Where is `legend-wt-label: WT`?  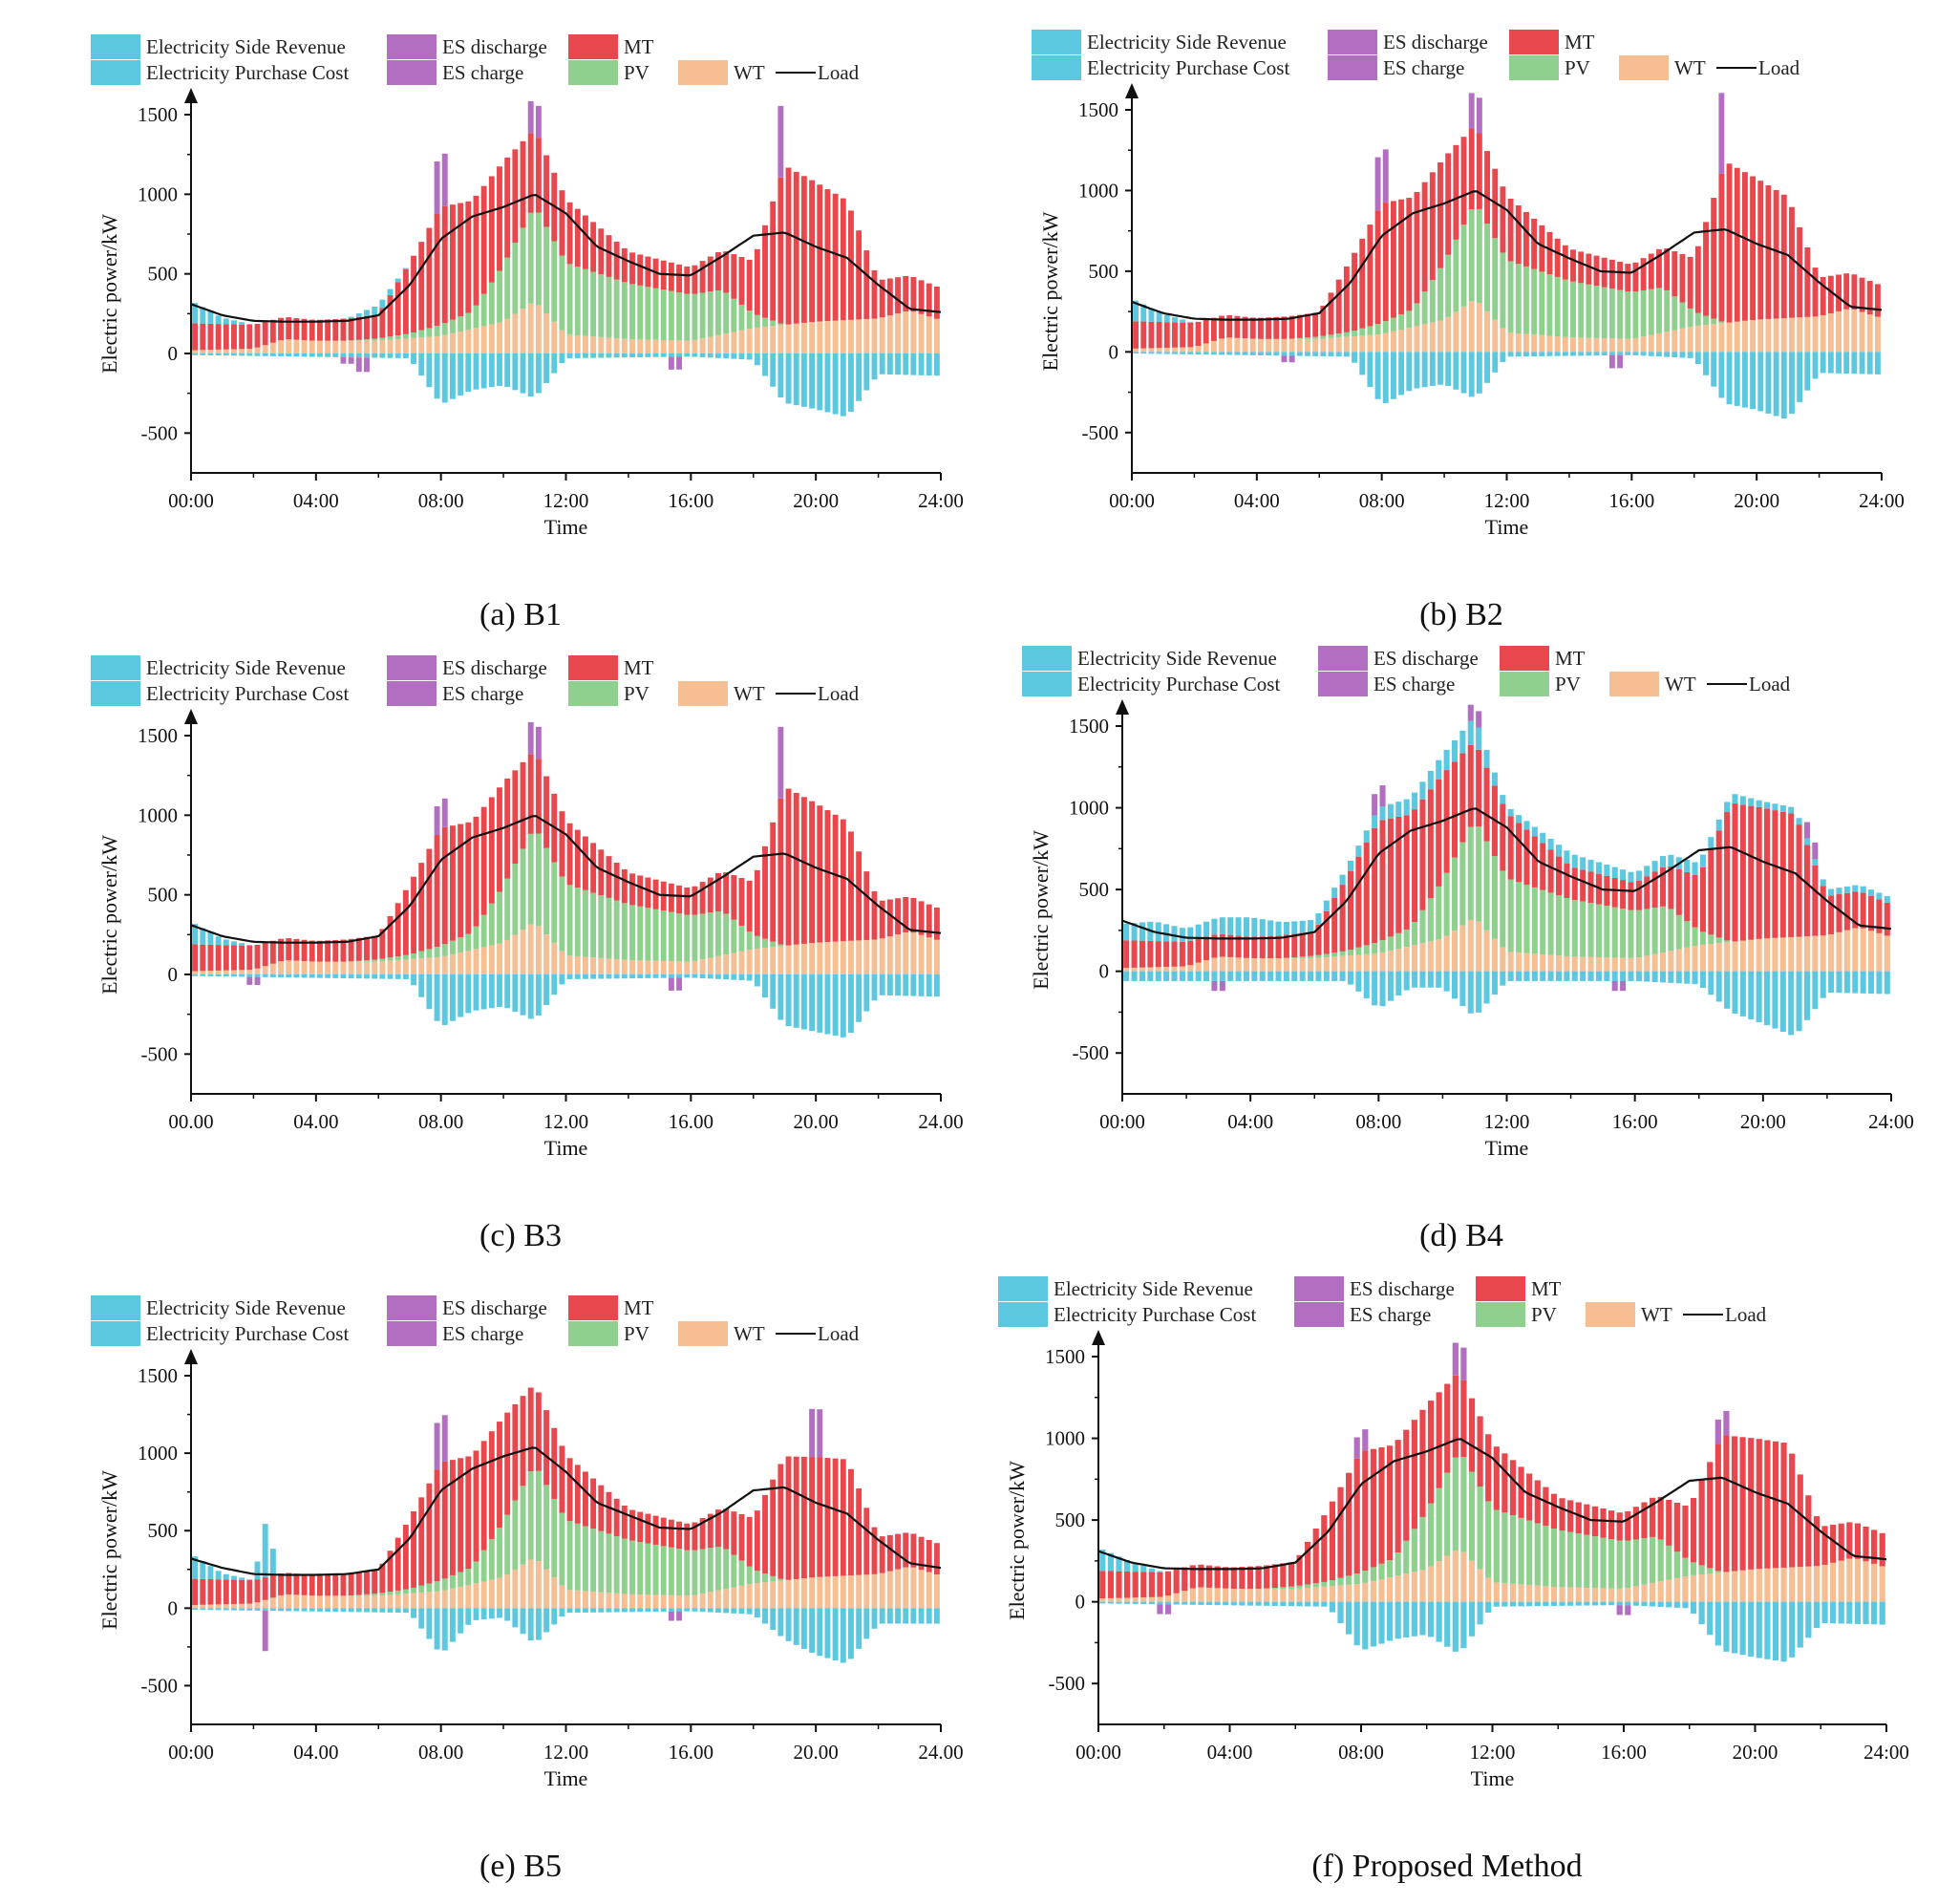
legend-wt-label: WT is located at coordinates (1690, 67).